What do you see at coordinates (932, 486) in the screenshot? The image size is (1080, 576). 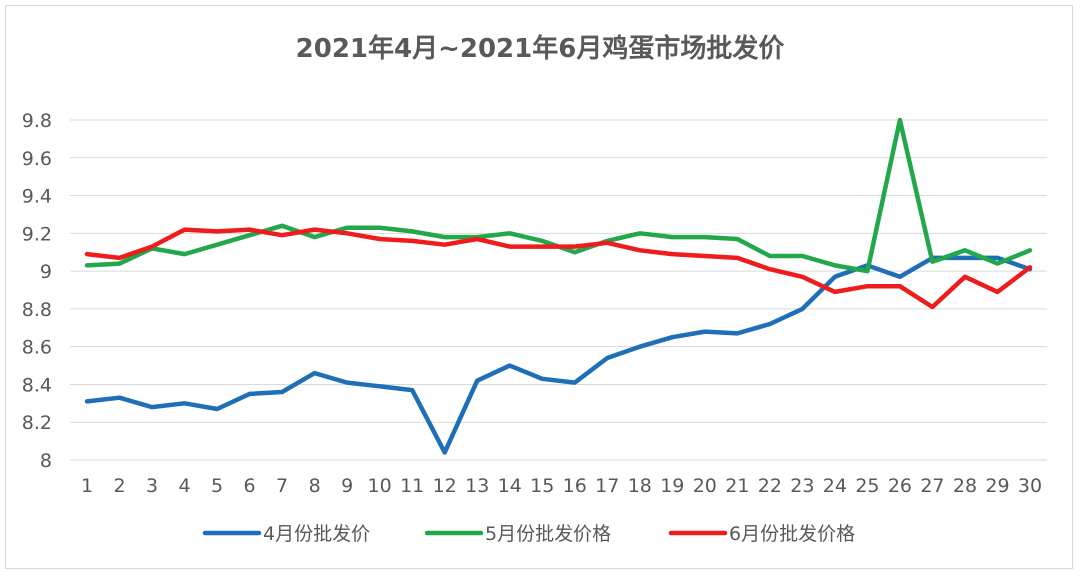 I see `x-tick-label: 27` at bounding box center [932, 486].